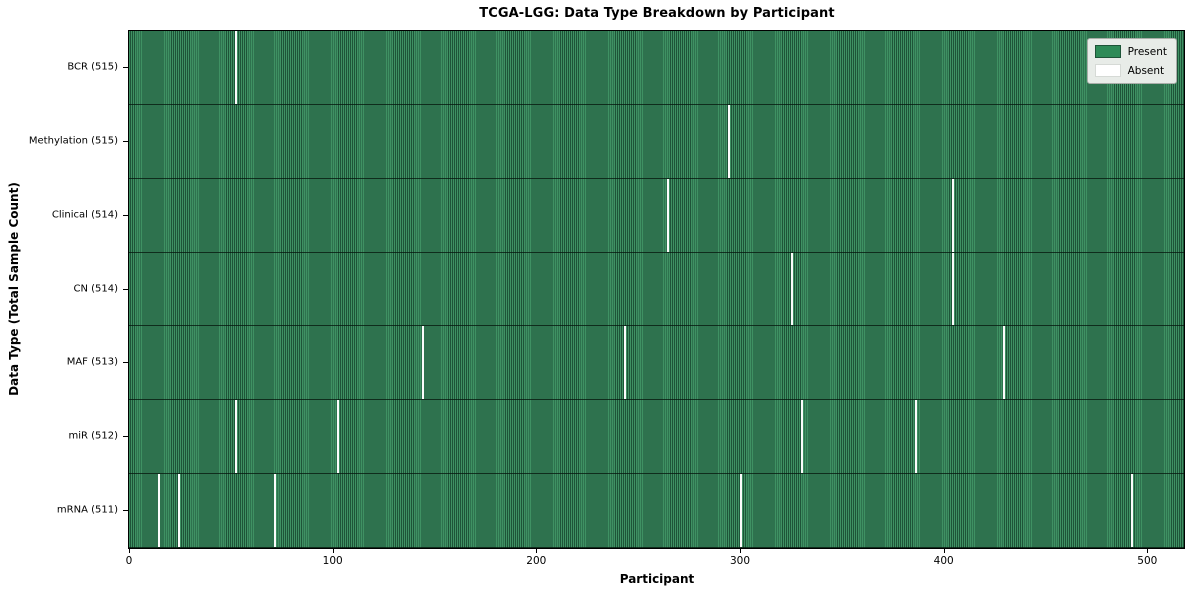 This screenshot has width=1200, height=600. Describe the element at coordinates (92, 67) in the screenshot. I see `y-tick-label: BCR (515)` at that location.